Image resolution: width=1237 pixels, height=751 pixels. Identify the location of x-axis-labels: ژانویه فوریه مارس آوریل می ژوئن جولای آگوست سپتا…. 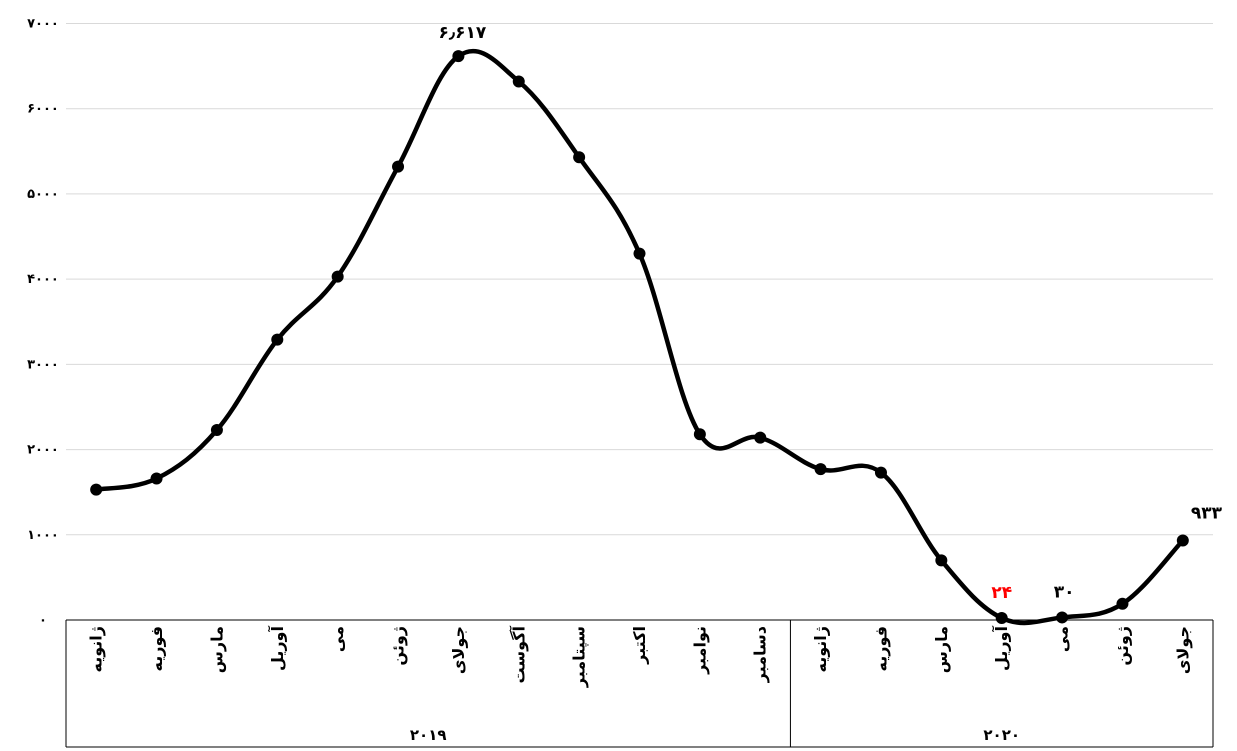
(640, 656).